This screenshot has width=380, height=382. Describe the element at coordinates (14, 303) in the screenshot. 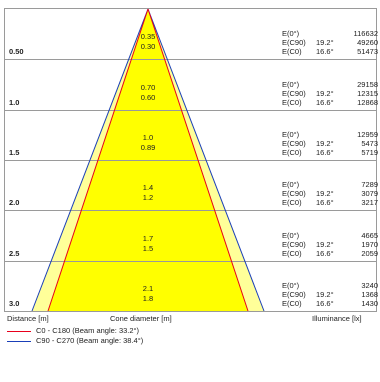

I see `distance-value: 3.0` at that location.